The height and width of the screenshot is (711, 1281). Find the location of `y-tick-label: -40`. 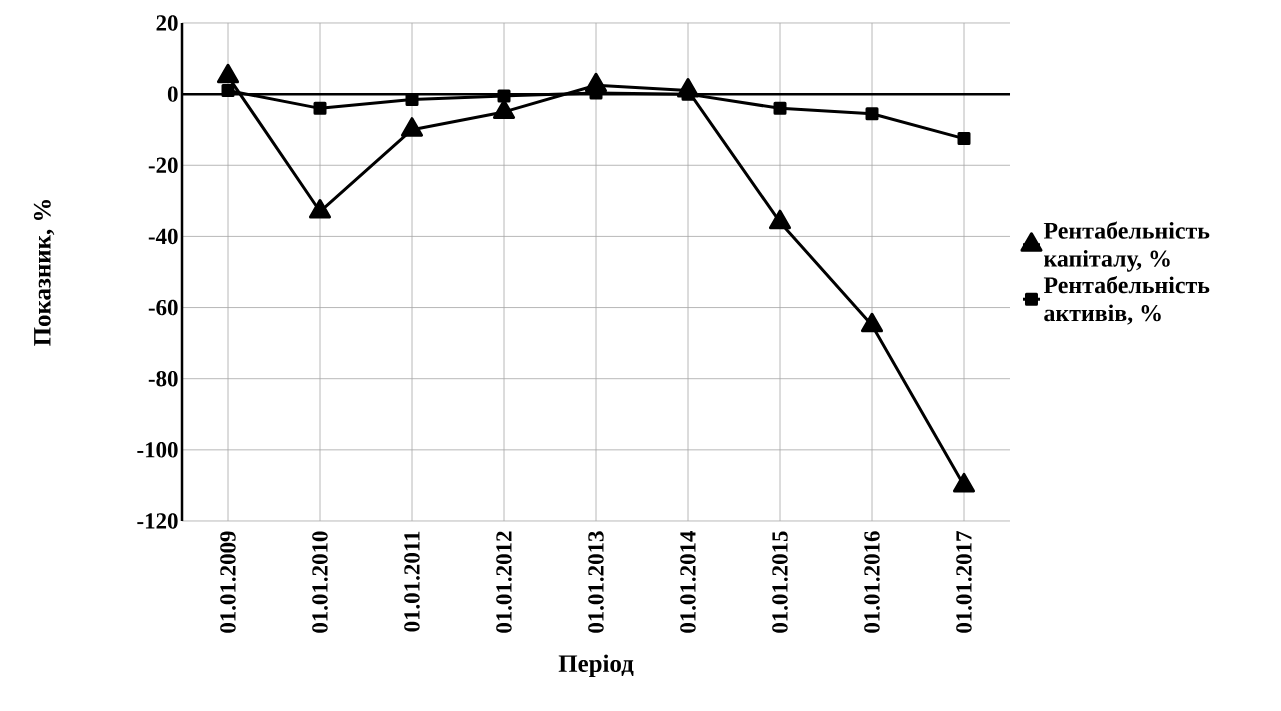

y-tick-label: -40 is located at coordinates (163, 236).